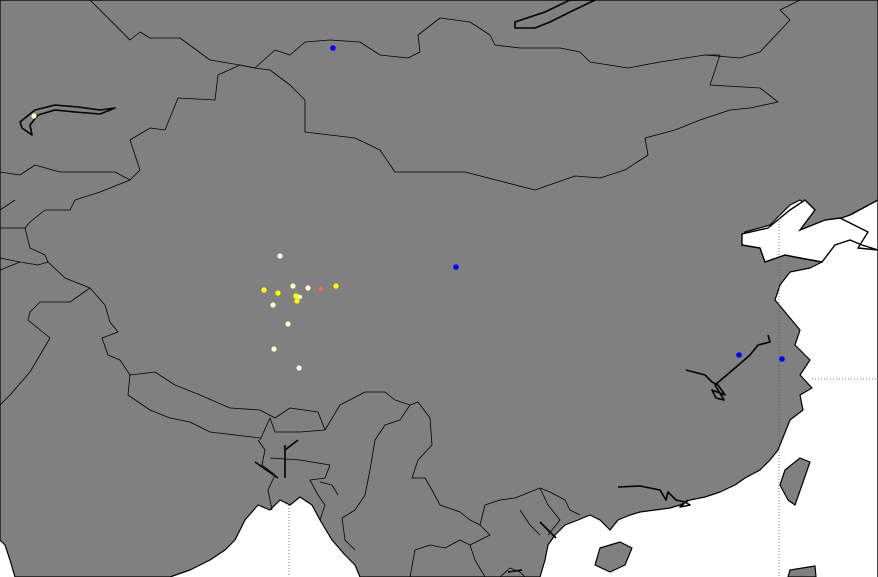  I want to click on border-kyrgyz, so click(65, 204).